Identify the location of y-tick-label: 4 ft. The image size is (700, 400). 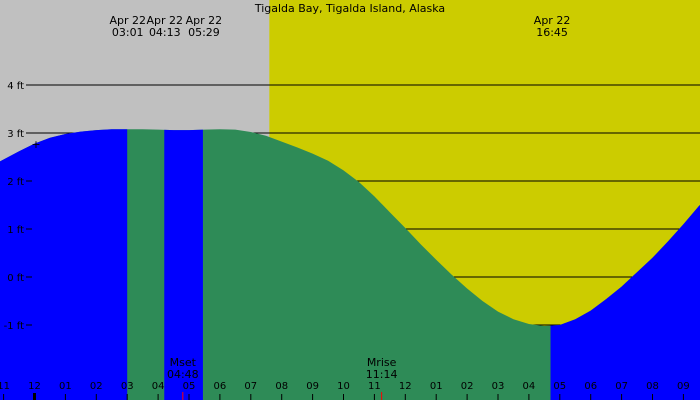
(15, 86).